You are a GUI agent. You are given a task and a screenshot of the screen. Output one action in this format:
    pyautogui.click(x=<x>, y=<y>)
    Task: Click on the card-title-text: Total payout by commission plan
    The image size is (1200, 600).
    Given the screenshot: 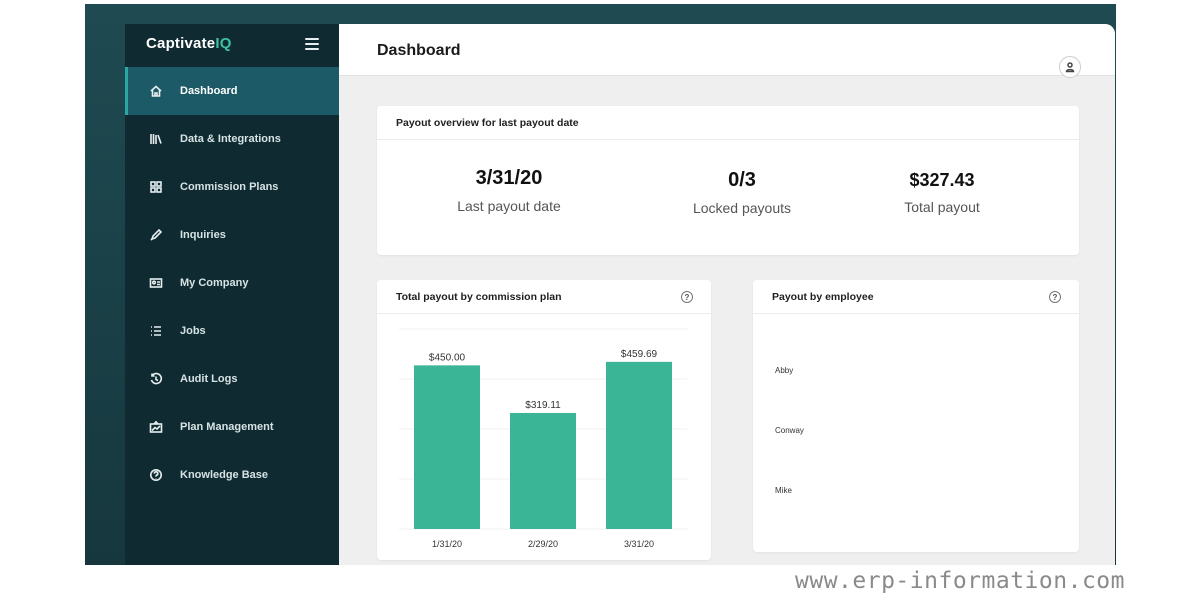 What is the action you would take?
    pyautogui.click(x=479, y=296)
    